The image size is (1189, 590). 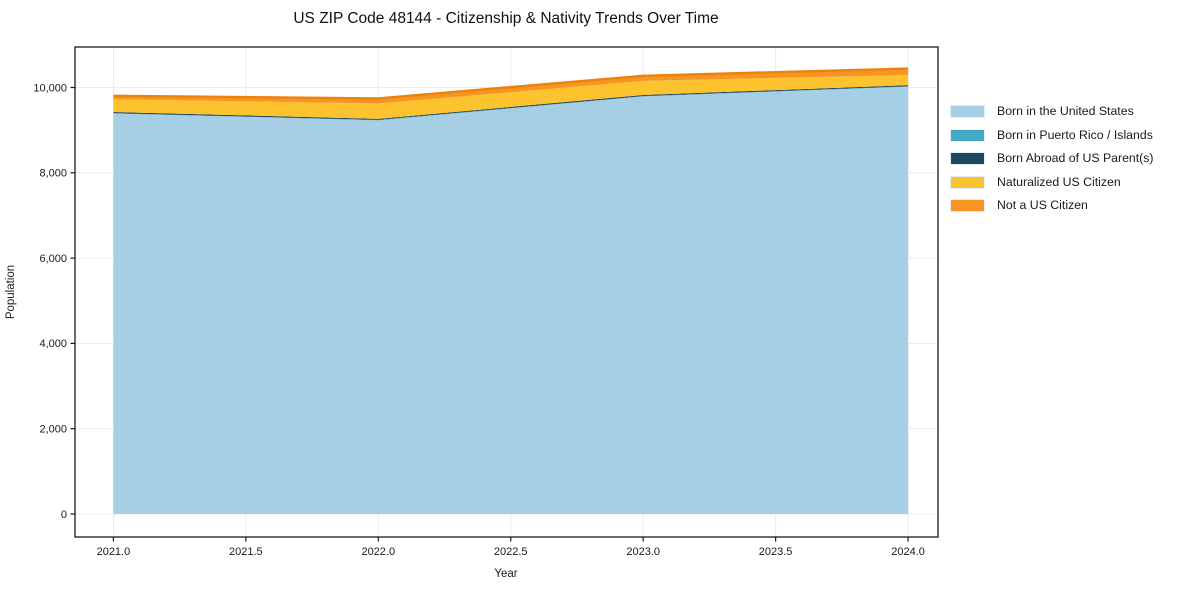 I want to click on legend-swatch-born-us, so click(x=967, y=111).